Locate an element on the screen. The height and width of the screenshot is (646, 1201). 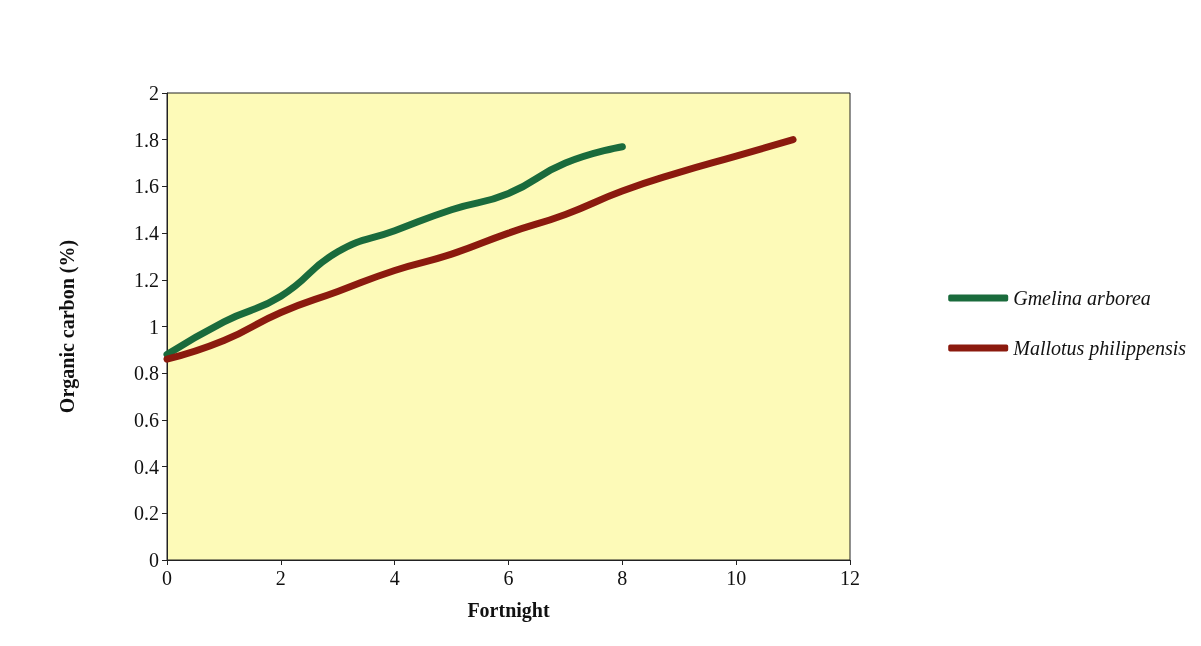
y-axis-title: Organic carbon (%) is located at coordinates (67, 326).